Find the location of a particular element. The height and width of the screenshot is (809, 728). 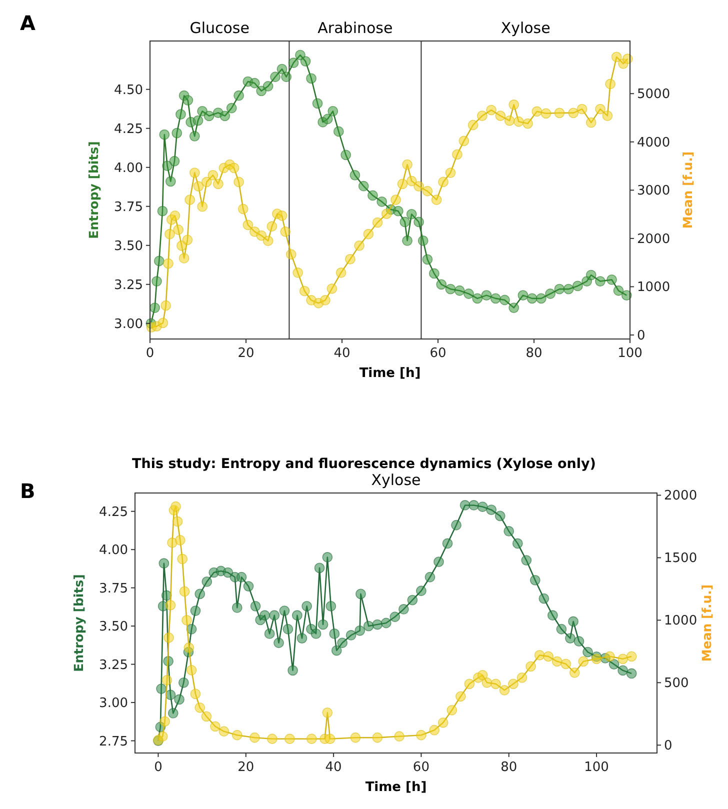

y-tick-label: 2.75 is located at coordinates (113, 742).